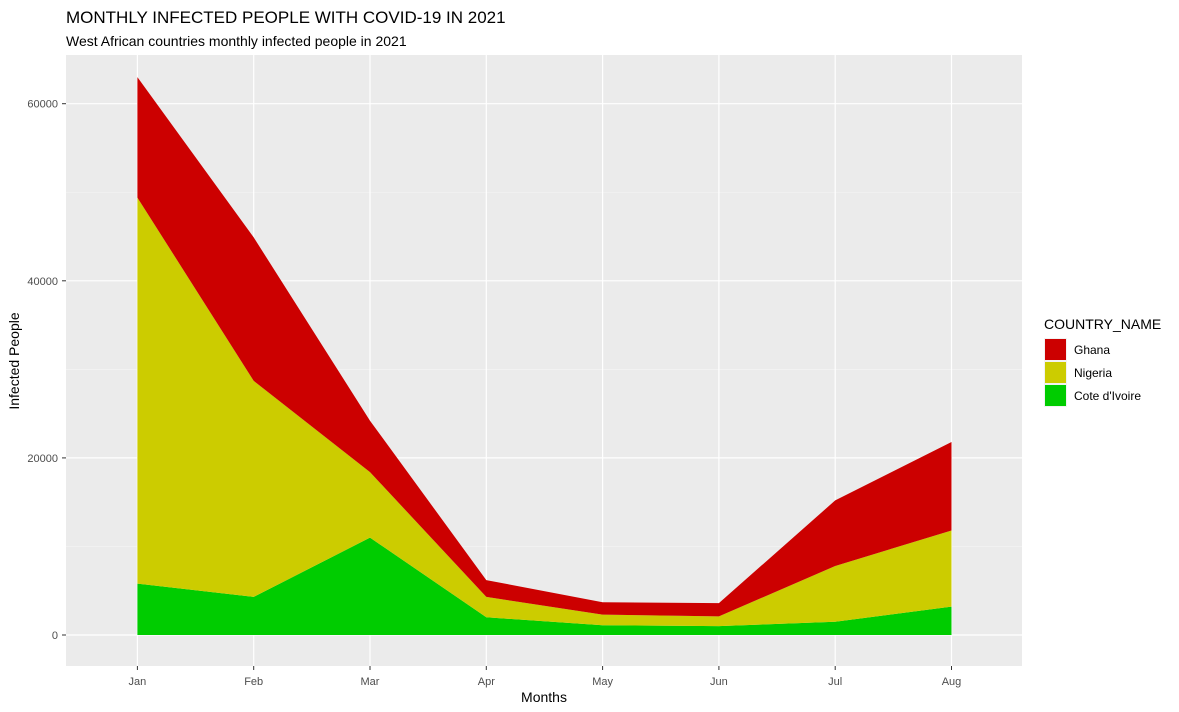  What do you see at coordinates (486, 682) in the screenshot?
I see `x-tick-label: Apr` at bounding box center [486, 682].